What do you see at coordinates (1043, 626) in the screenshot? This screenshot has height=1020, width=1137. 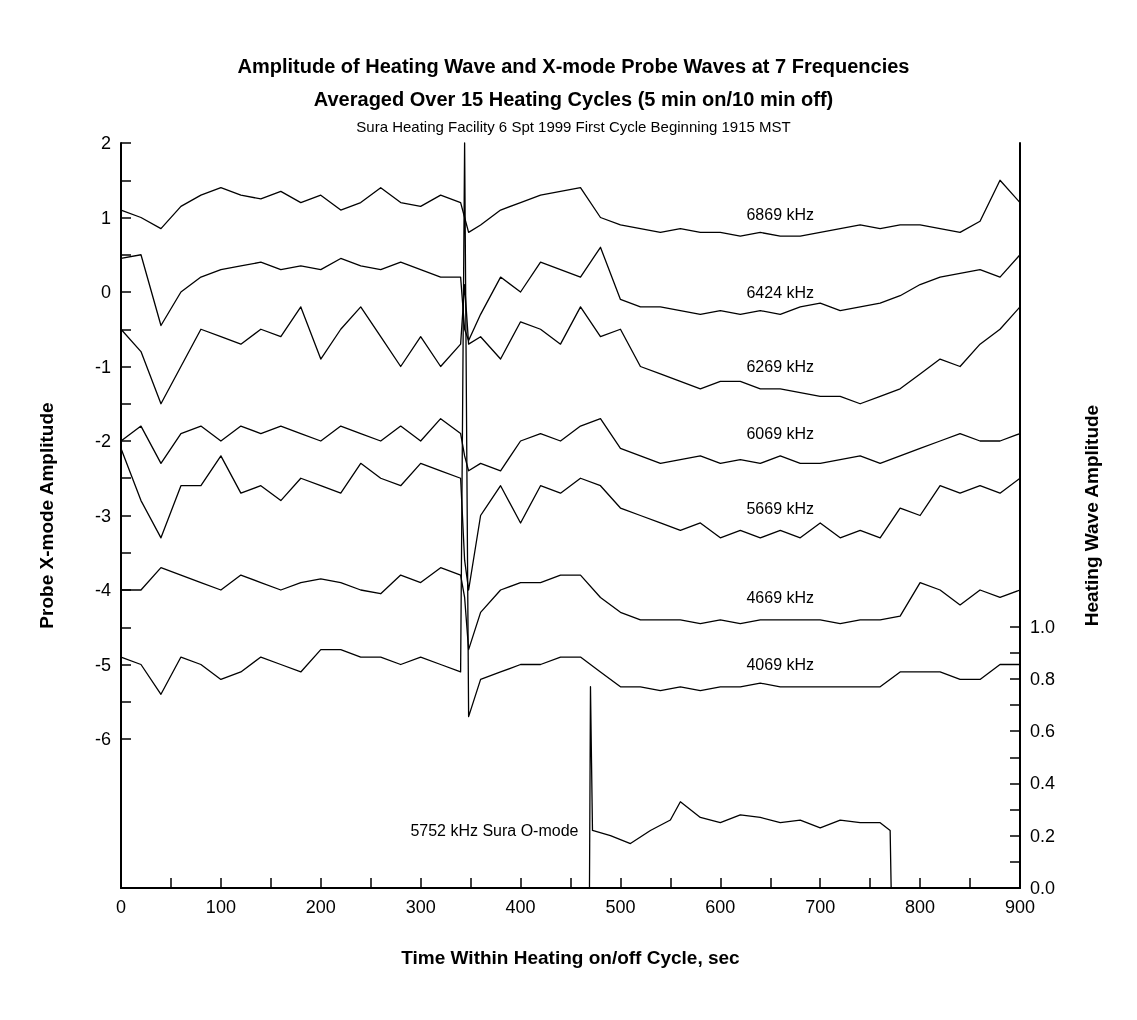 I see `y2-tick-label: 1.0` at bounding box center [1043, 626].